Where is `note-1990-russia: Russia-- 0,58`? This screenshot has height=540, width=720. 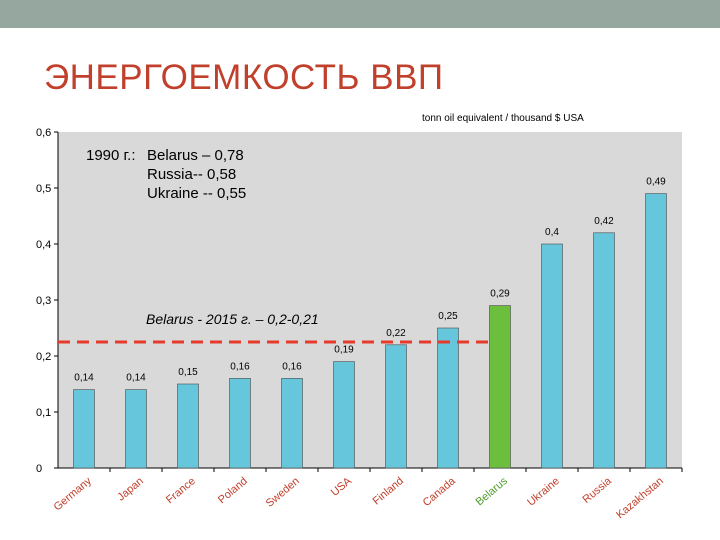
note-1990-russia: Russia-- 0,58 is located at coordinates (192, 174).